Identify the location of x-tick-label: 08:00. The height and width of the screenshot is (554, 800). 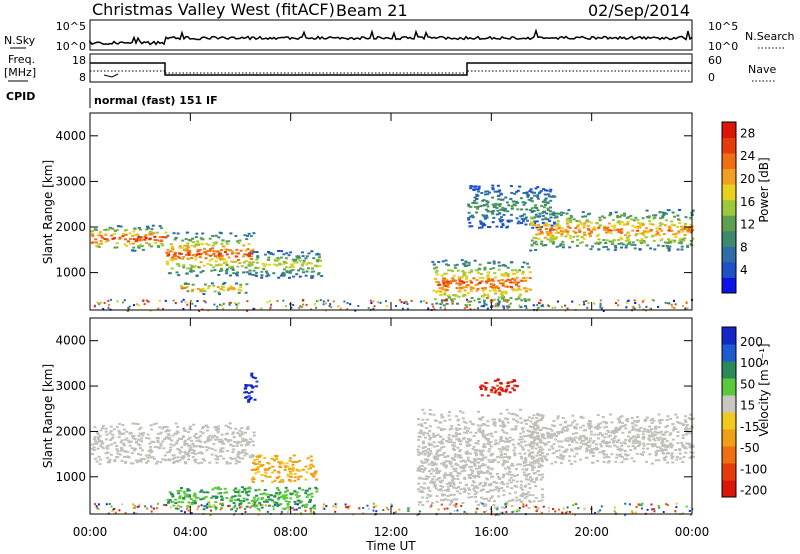
(290, 532).